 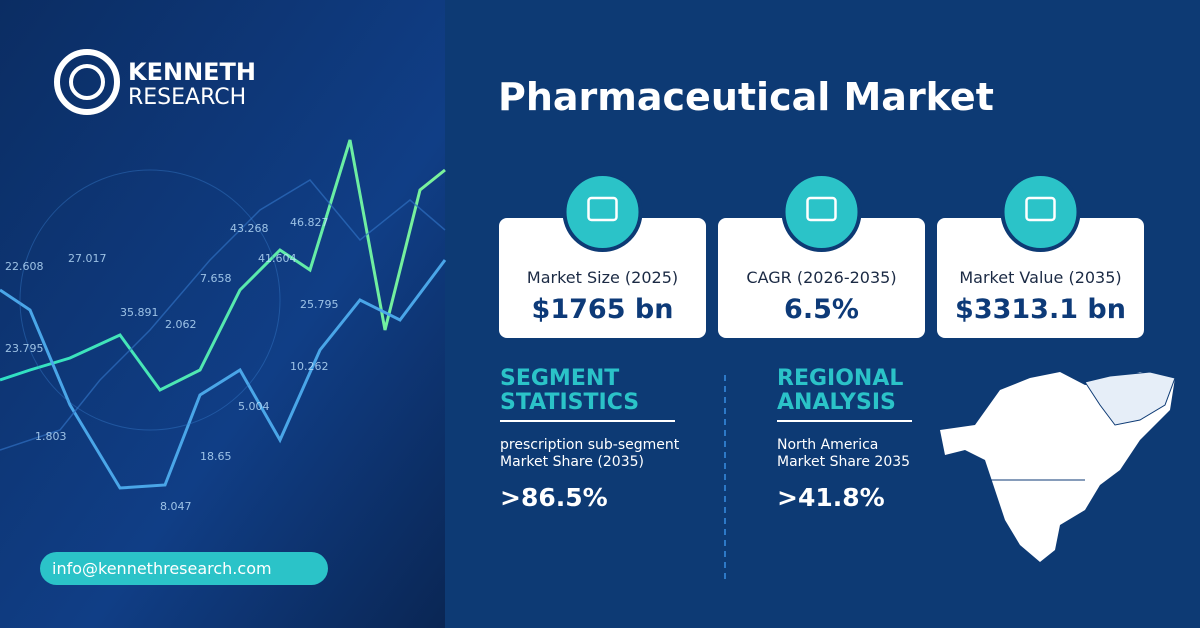 I want to click on background-label: 41.604, so click(x=277, y=258).